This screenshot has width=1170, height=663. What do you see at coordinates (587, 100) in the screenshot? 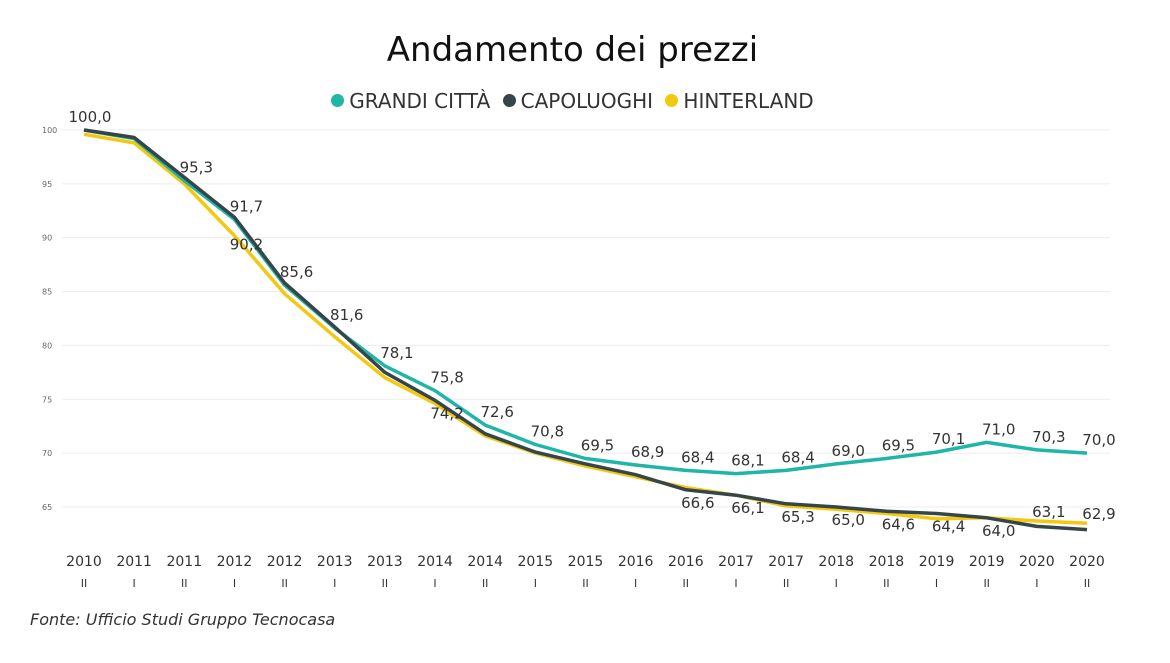
I see `legend-label: CAPOLUOGHI` at bounding box center [587, 100].